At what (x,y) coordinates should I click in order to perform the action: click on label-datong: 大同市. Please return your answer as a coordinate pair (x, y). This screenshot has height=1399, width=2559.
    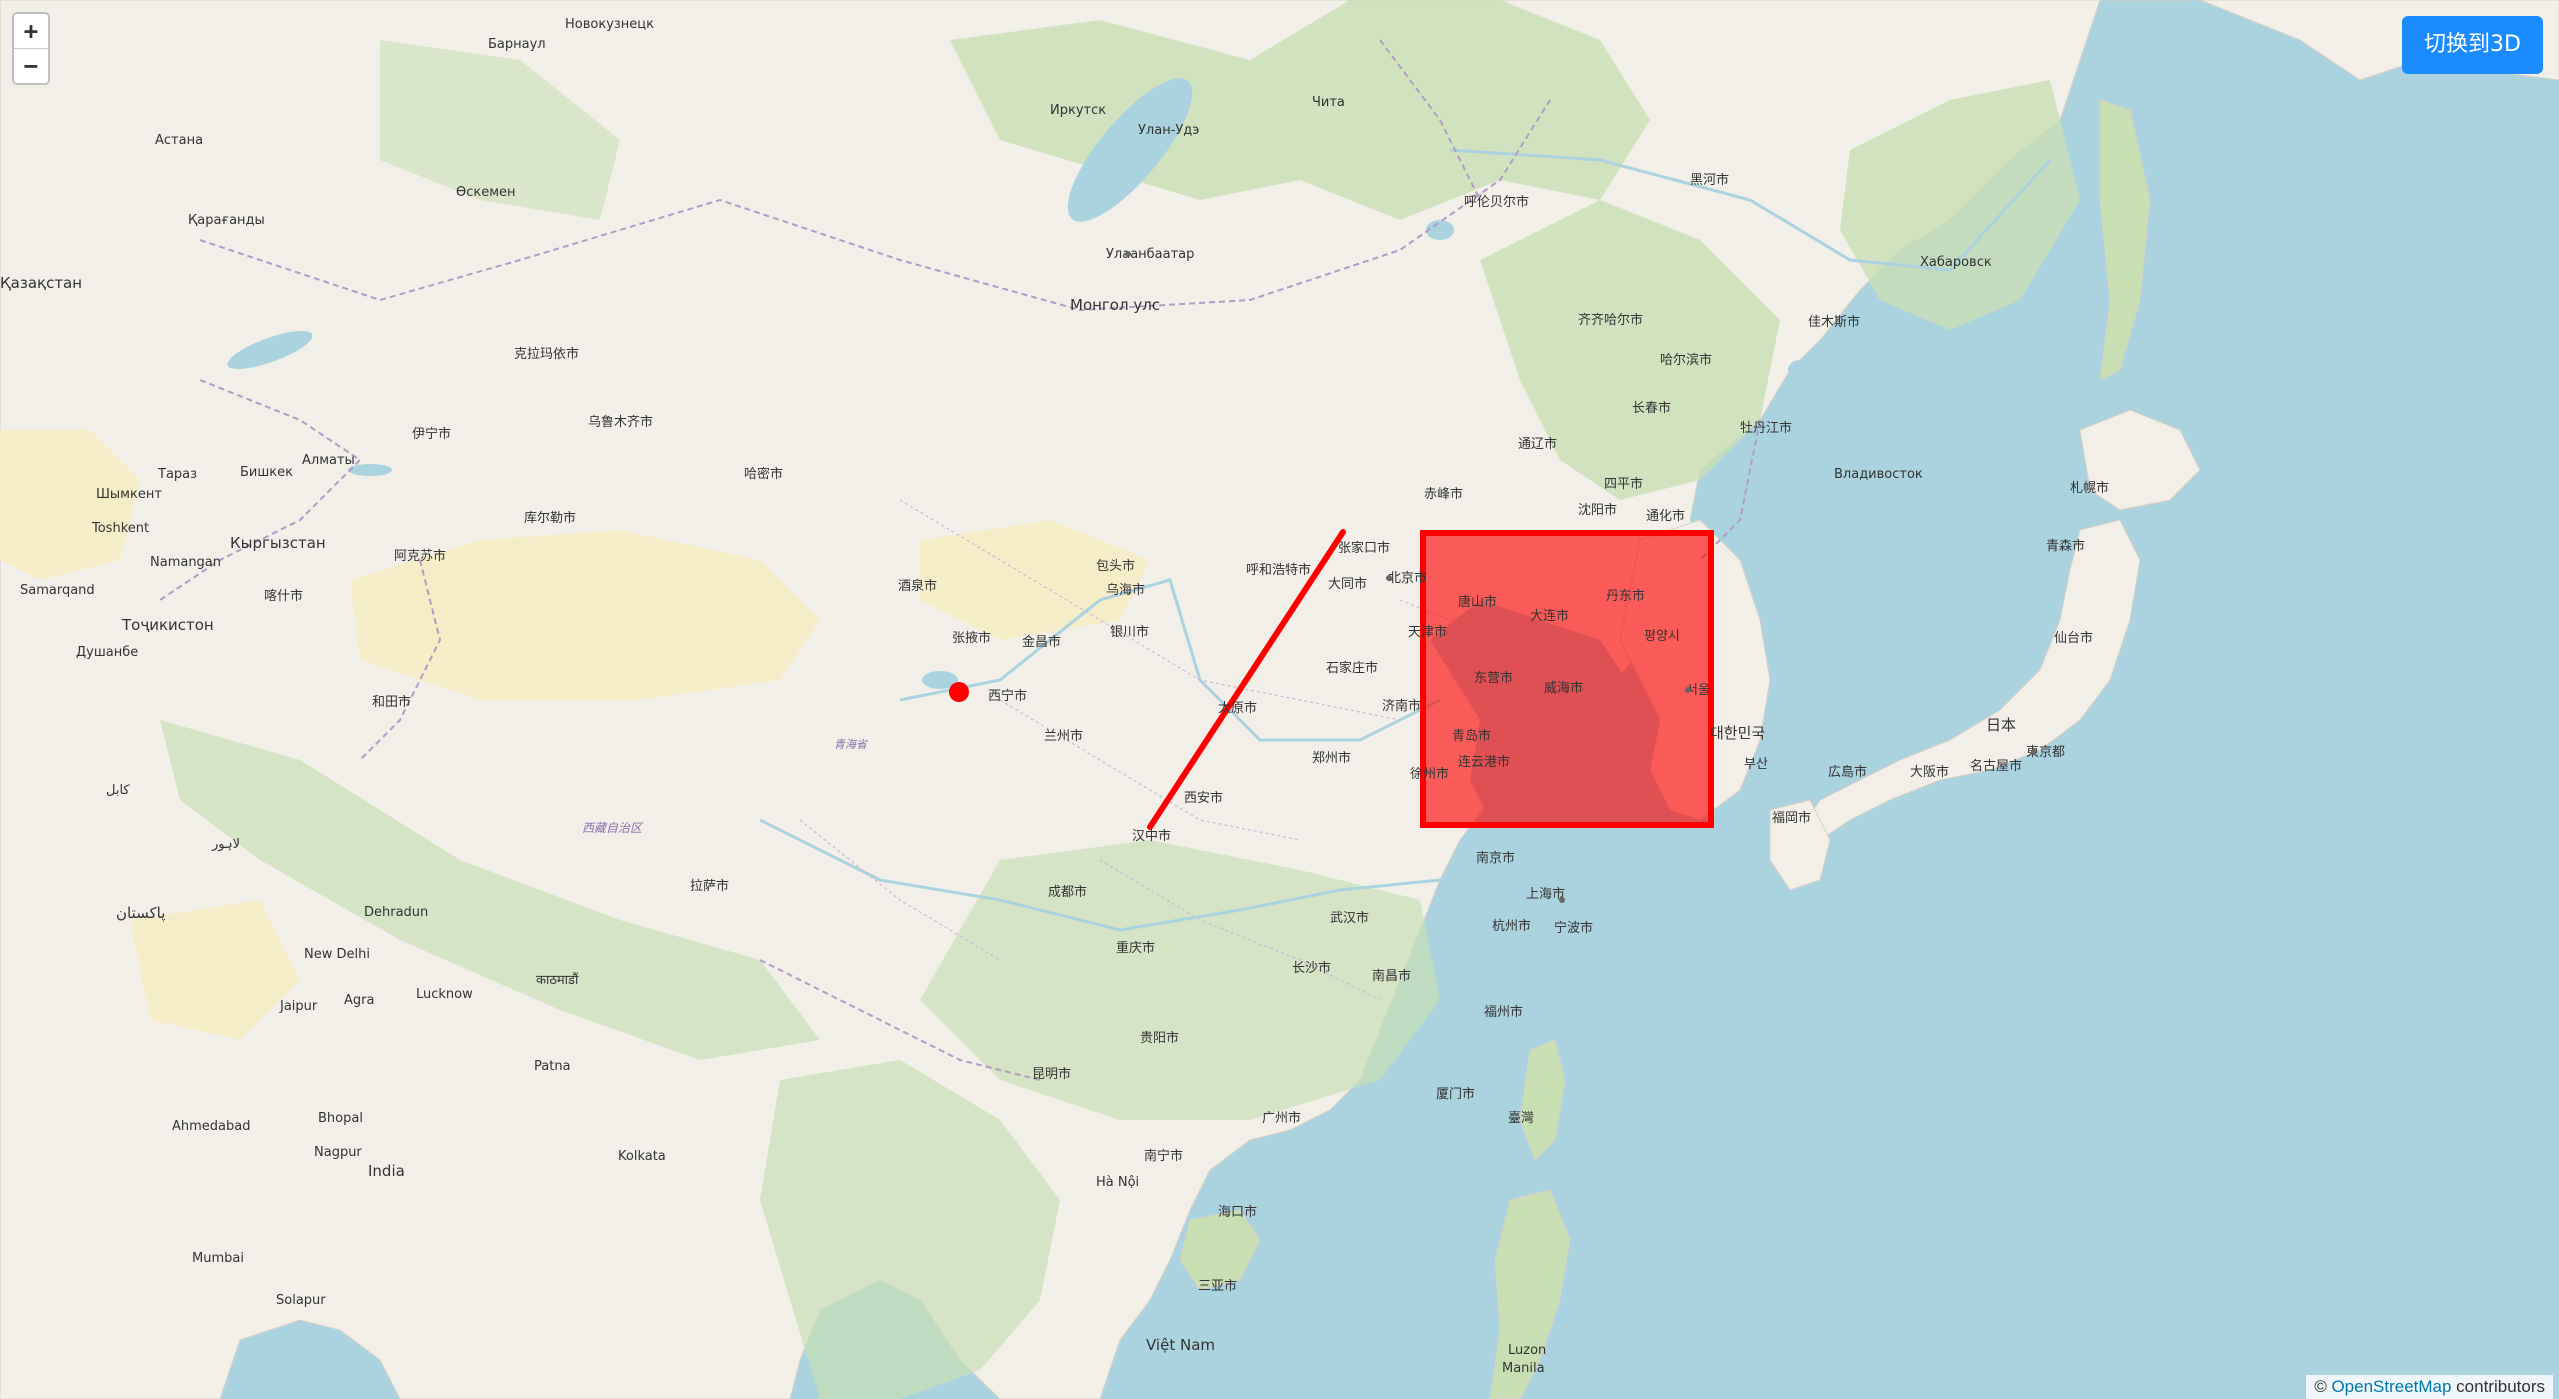
    Looking at the image, I should click on (1347, 584).